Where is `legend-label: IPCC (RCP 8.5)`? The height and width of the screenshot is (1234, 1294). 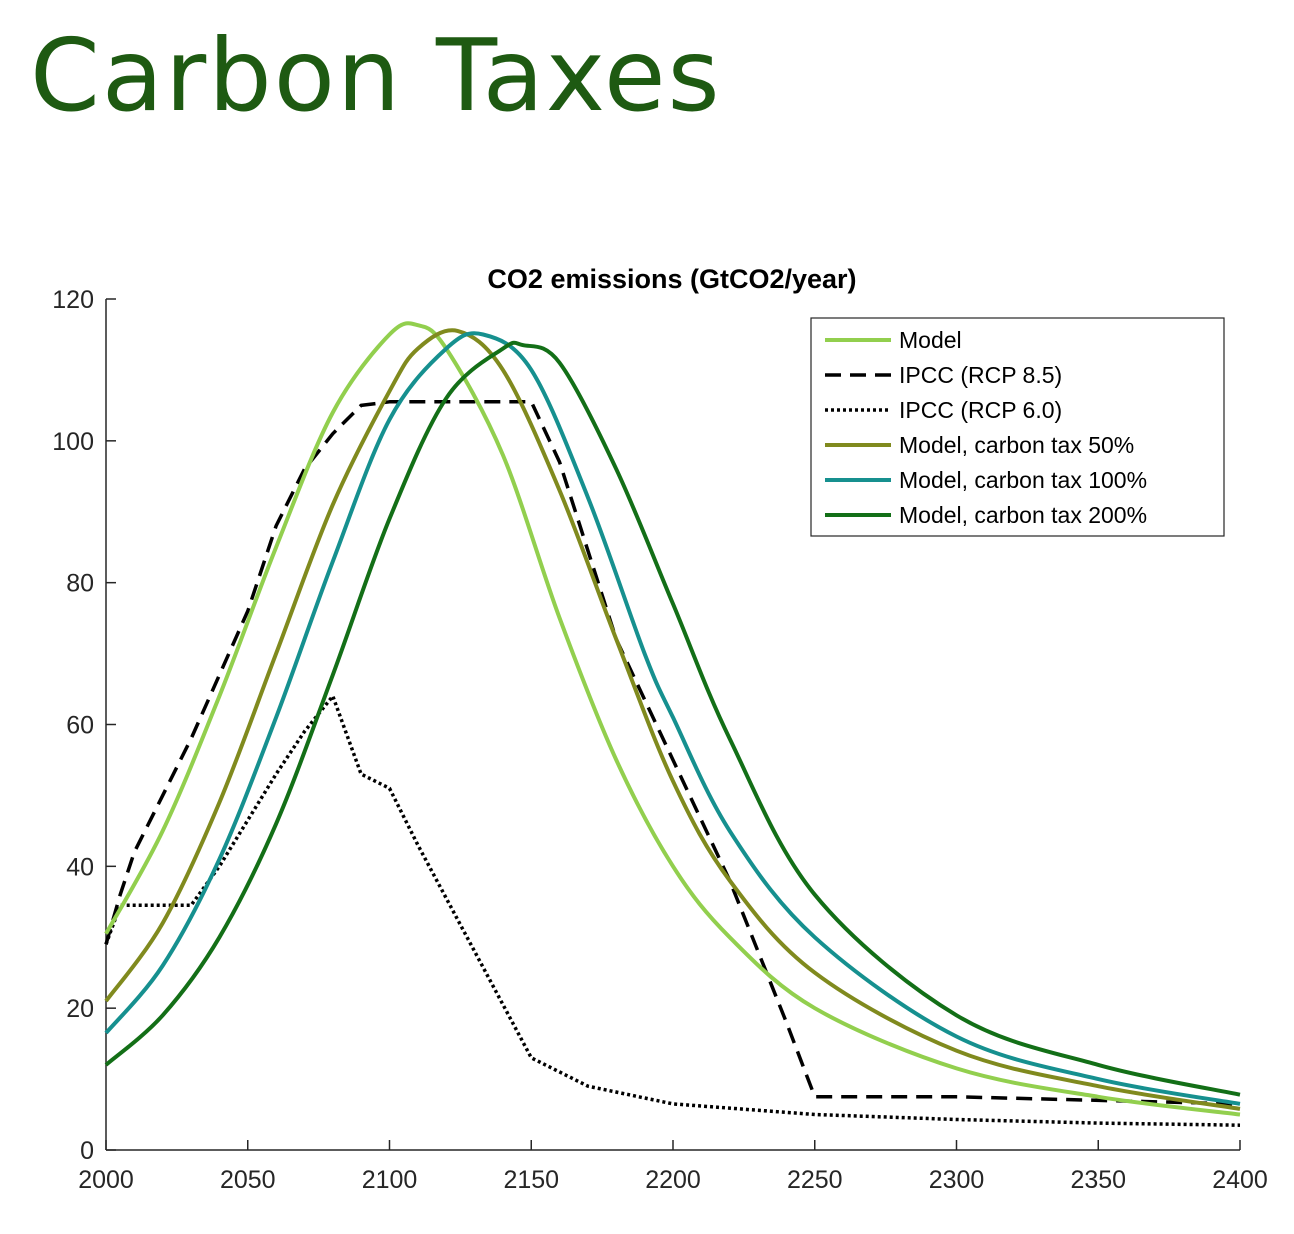 legend-label: IPCC (RCP 8.5) is located at coordinates (980, 375).